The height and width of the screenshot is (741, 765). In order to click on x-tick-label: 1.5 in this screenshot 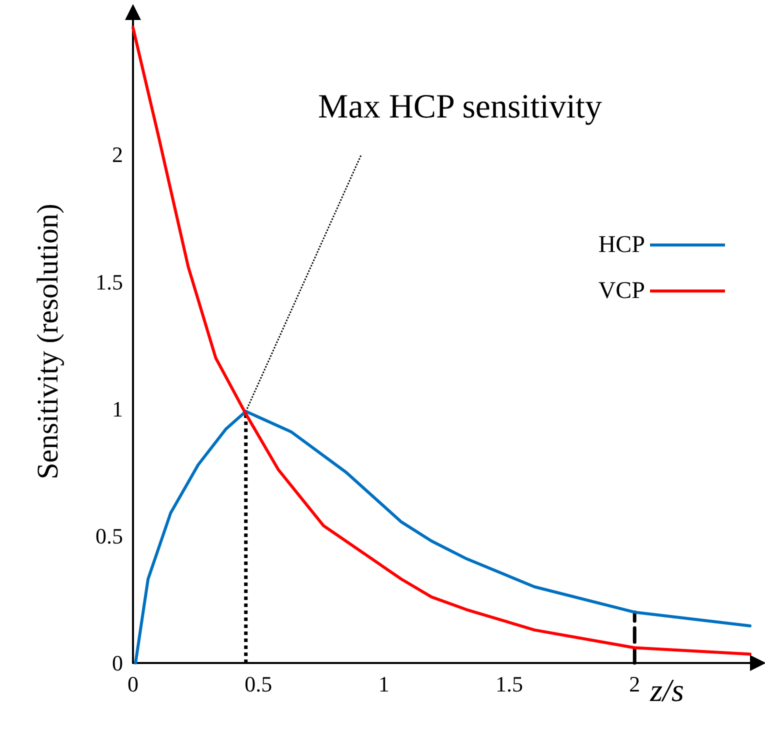, I will do `click(509, 684)`.